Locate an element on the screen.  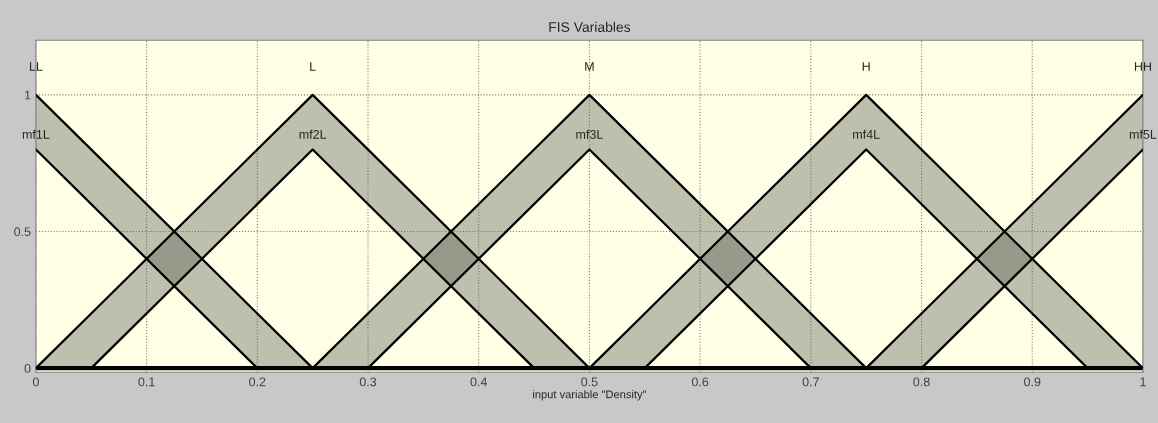
series-label: mf4L is located at coordinates (866, 134).